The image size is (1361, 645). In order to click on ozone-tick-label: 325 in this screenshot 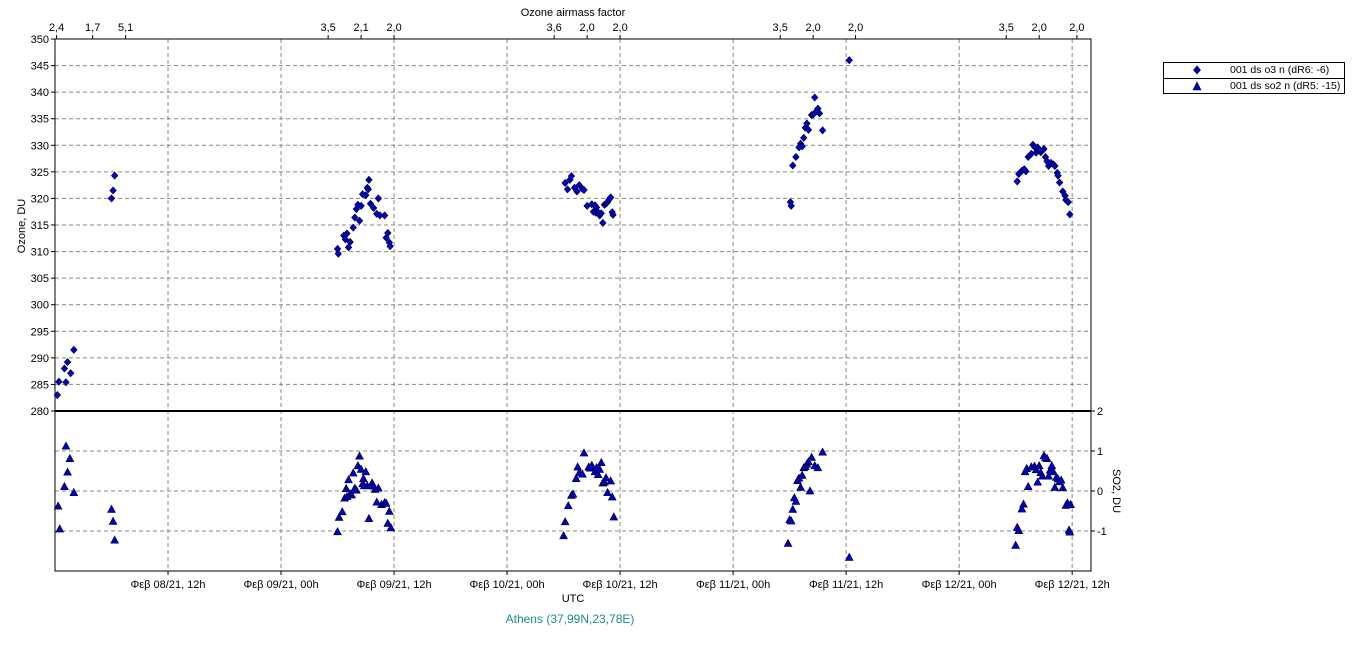, I will do `click(40, 173)`.